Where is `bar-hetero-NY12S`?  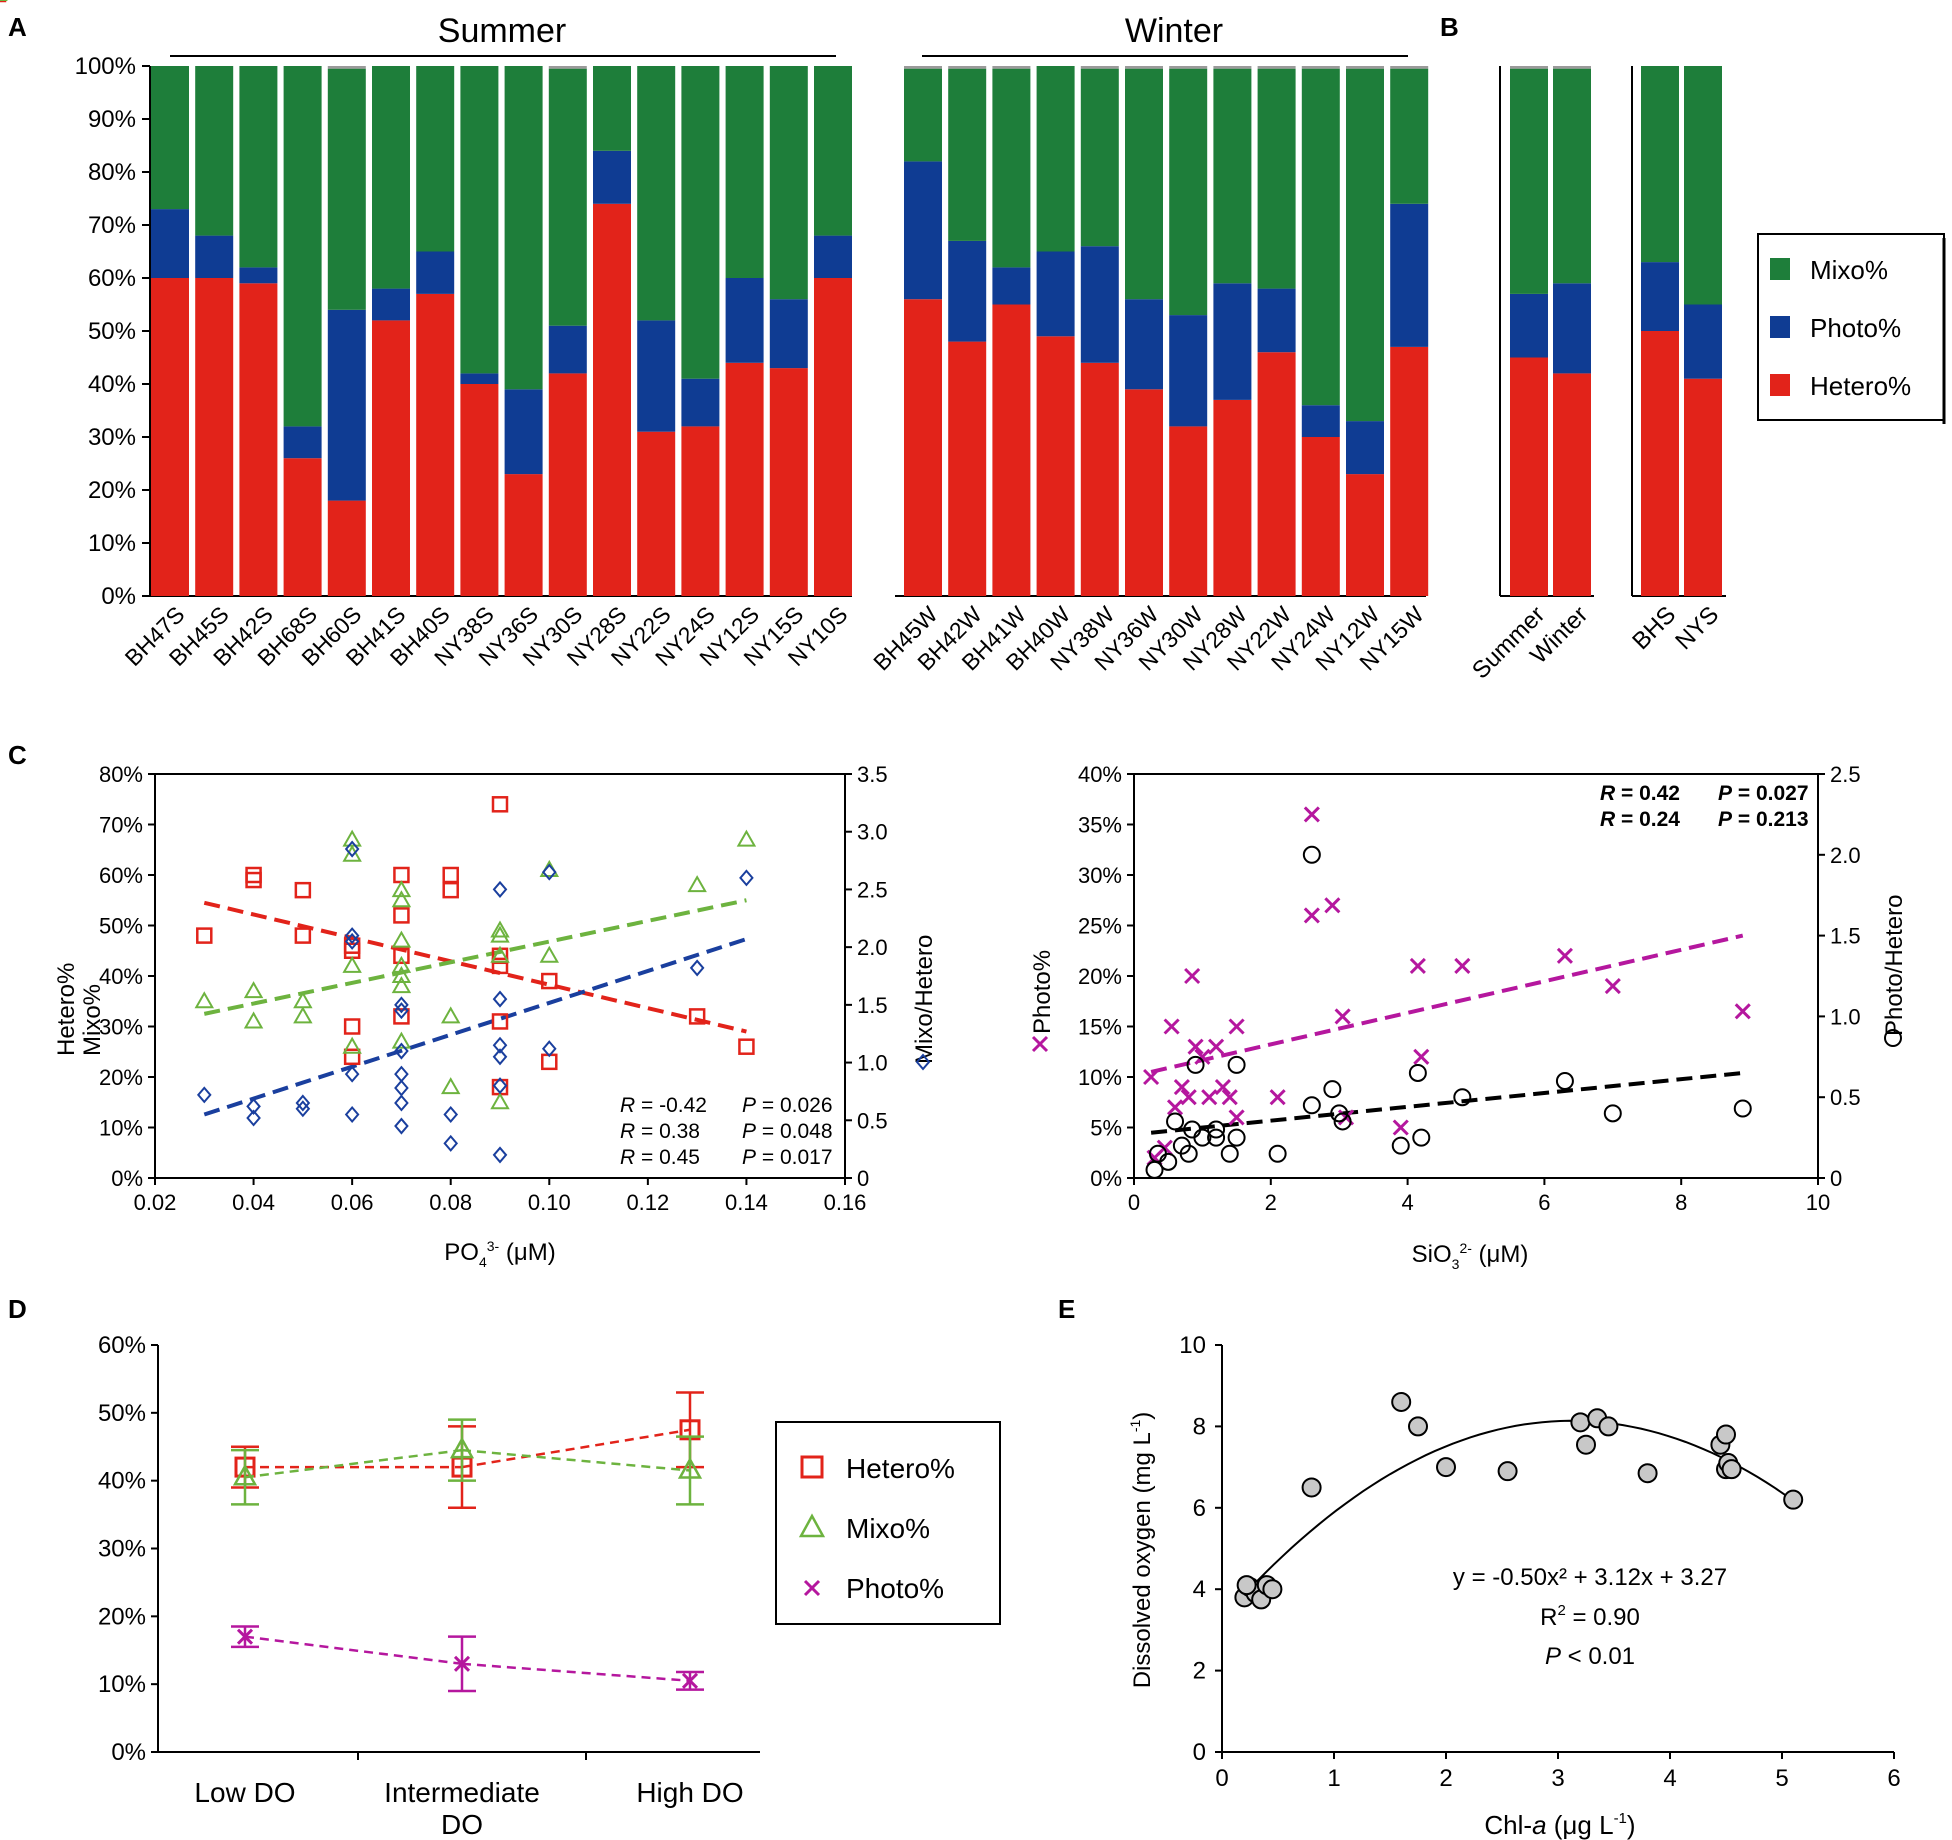
bar-hetero-NY12S is located at coordinates (744, 479).